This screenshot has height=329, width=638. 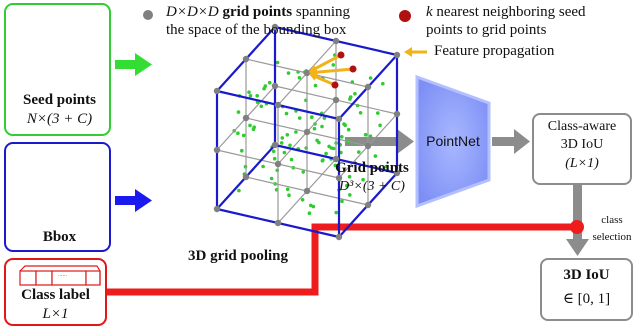 I want to click on bbox-box, so click(x=57, y=197).